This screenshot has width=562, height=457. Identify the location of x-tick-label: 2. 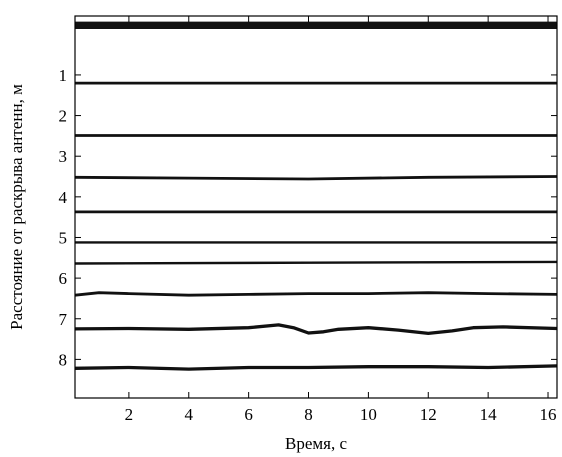
(129, 414).